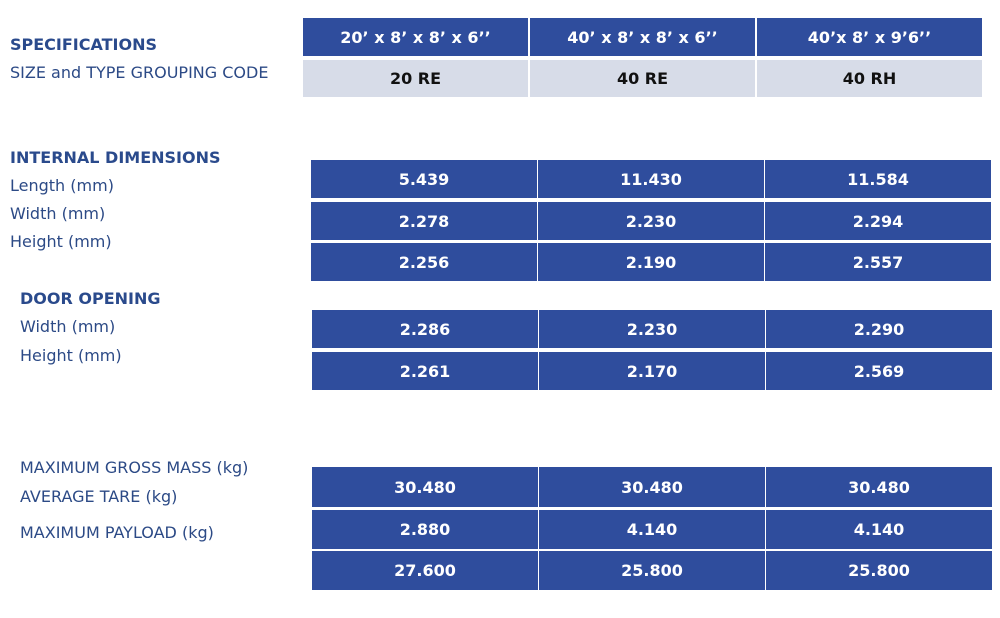 This screenshot has height=618, width=1000. What do you see at coordinates (424, 179) in the screenshot?
I see `value-cell: 5.439` at bounding box center [424, 179].